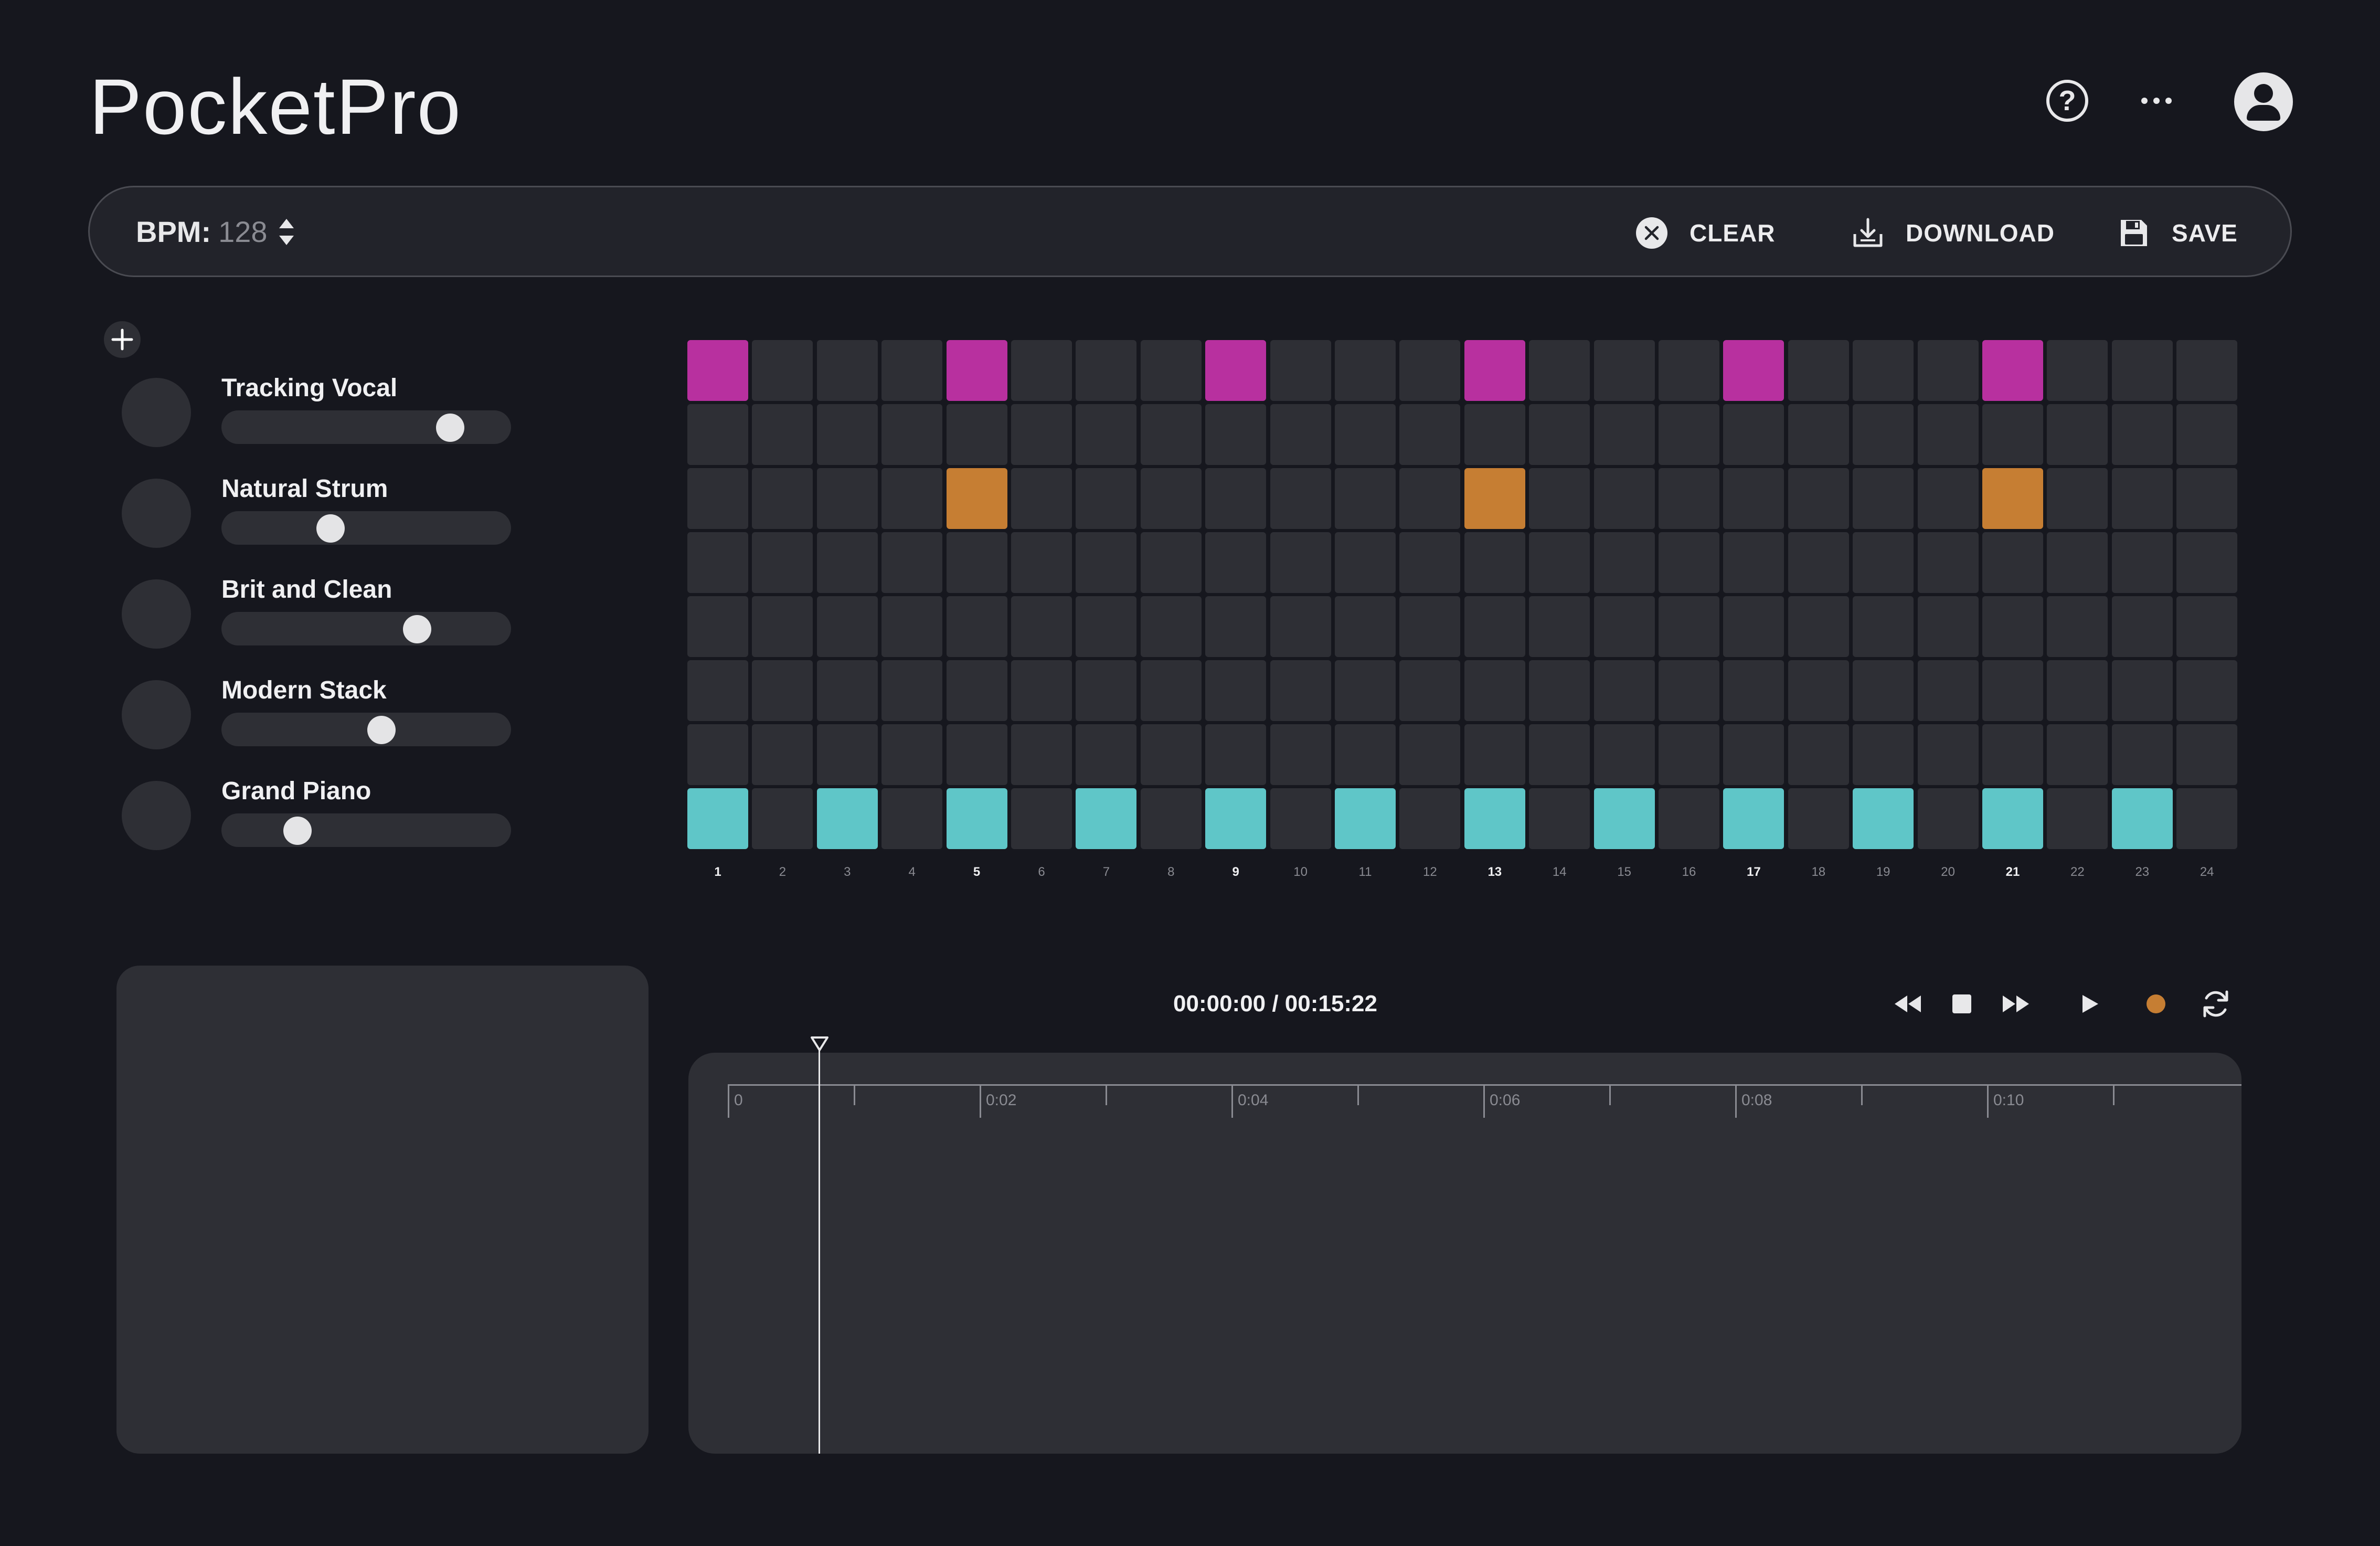 The image size is (2380, 1546). I want to click on bpm-stepper-icon, so click(286, 231).